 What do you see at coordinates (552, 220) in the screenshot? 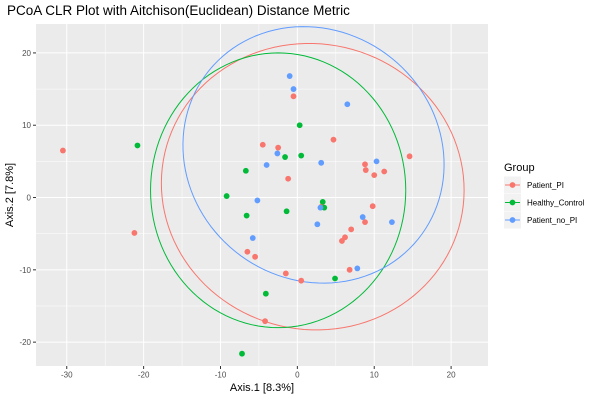
I see `legend-label-patient-no-pi: Patient_no_PI` at bounding box center [552, 220].